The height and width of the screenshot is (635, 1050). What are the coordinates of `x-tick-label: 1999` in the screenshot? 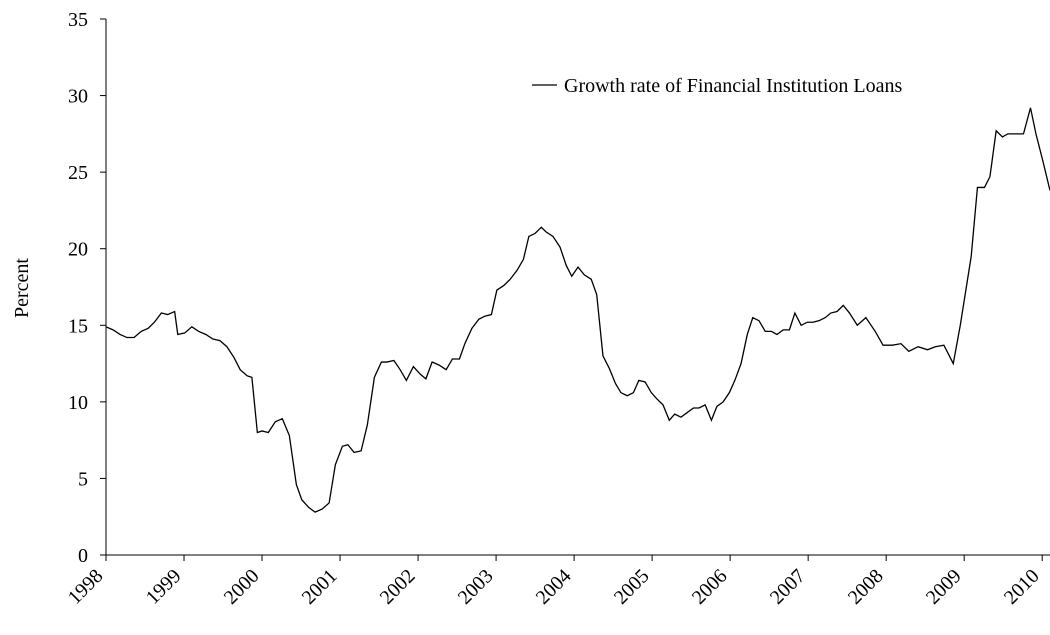 It's located at (164, 587).